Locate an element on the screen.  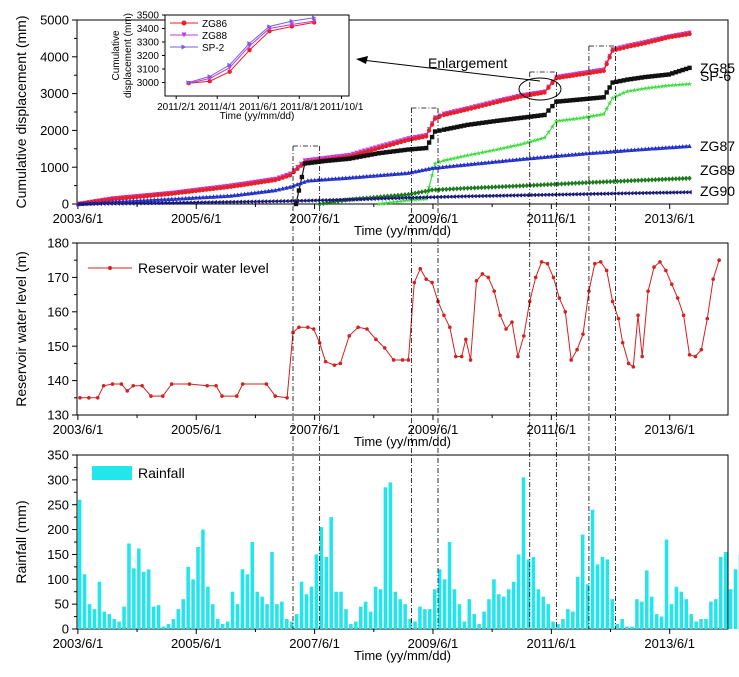
x-tick-label: 2007/6/1 is located at coordinates (314, 429).